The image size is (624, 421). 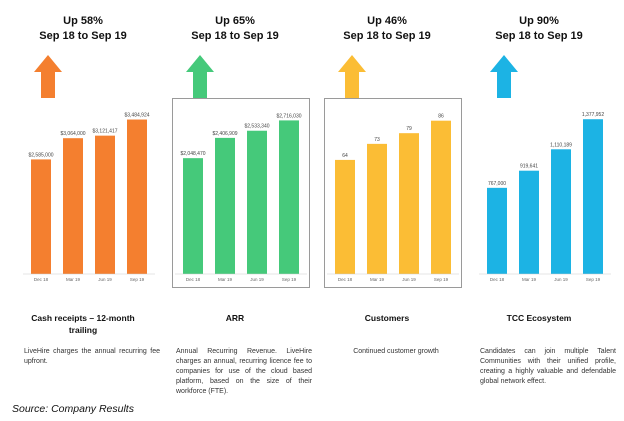 I want to click on data-label: 73, so click(x=377, y=140).